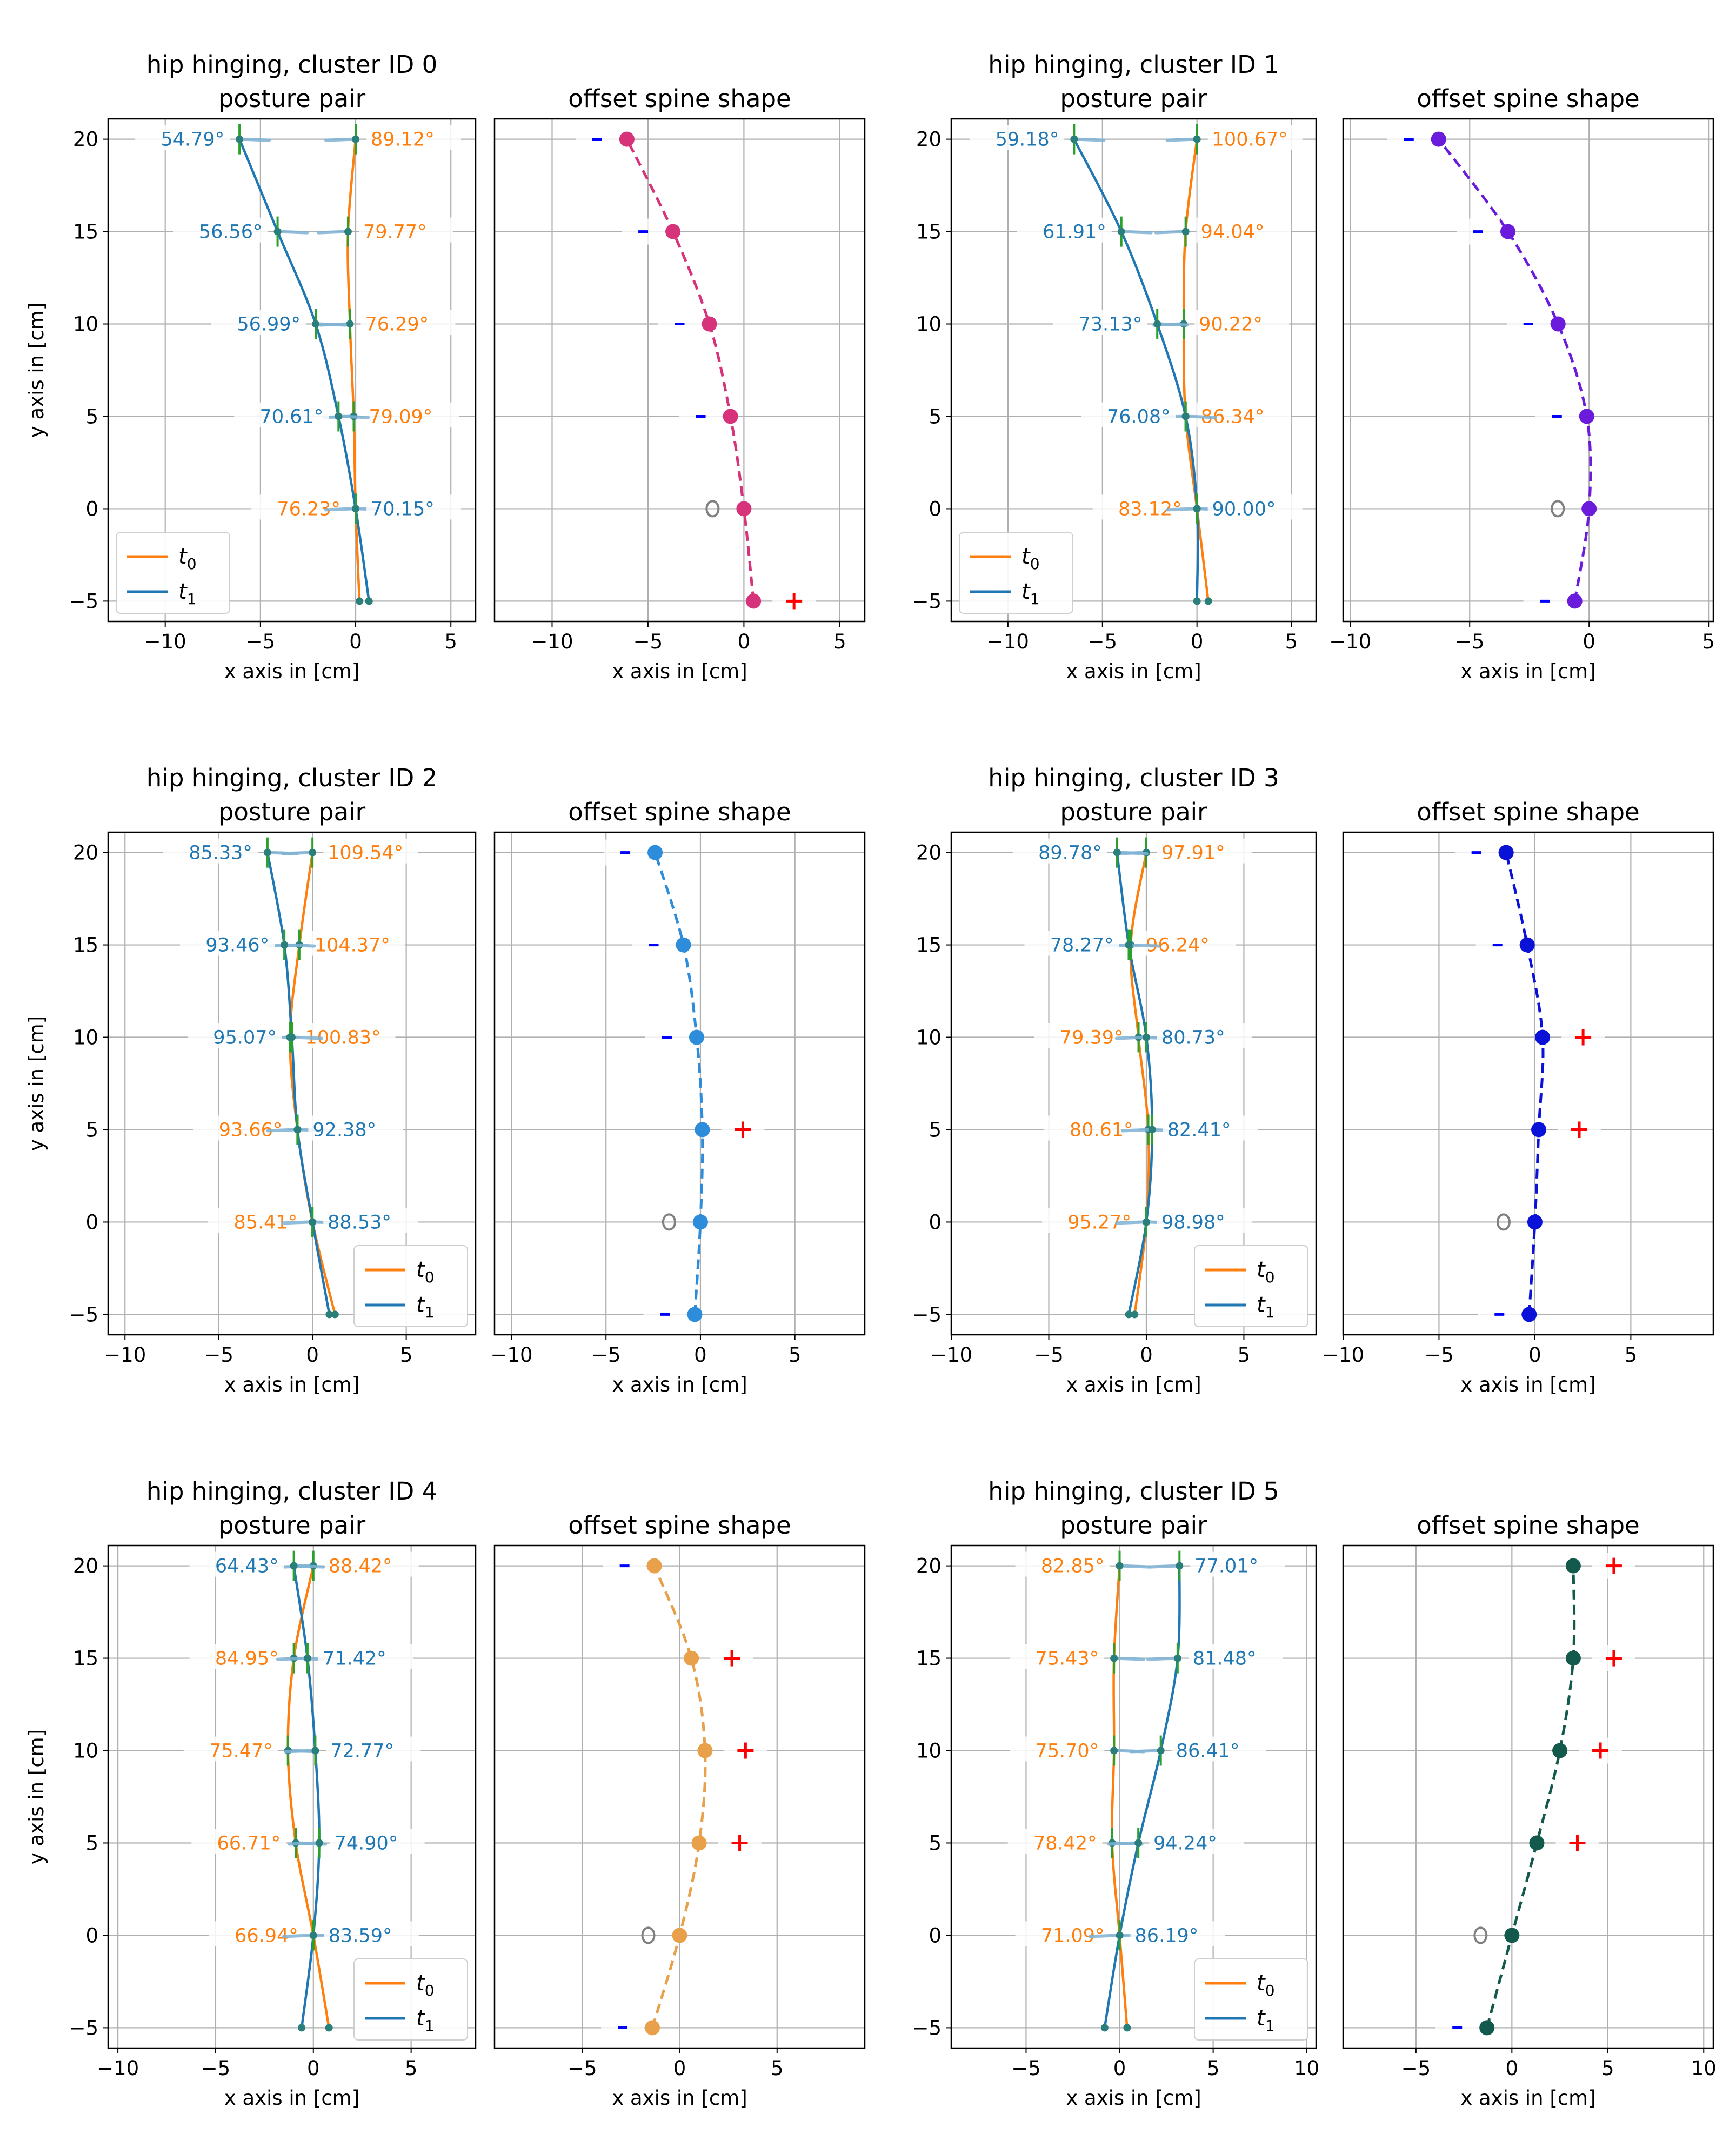 The width and height of the screenshot is (1736, 2134). I want to click on chart-title: hip hinging, cluster ID 1, so click(1134, 64).